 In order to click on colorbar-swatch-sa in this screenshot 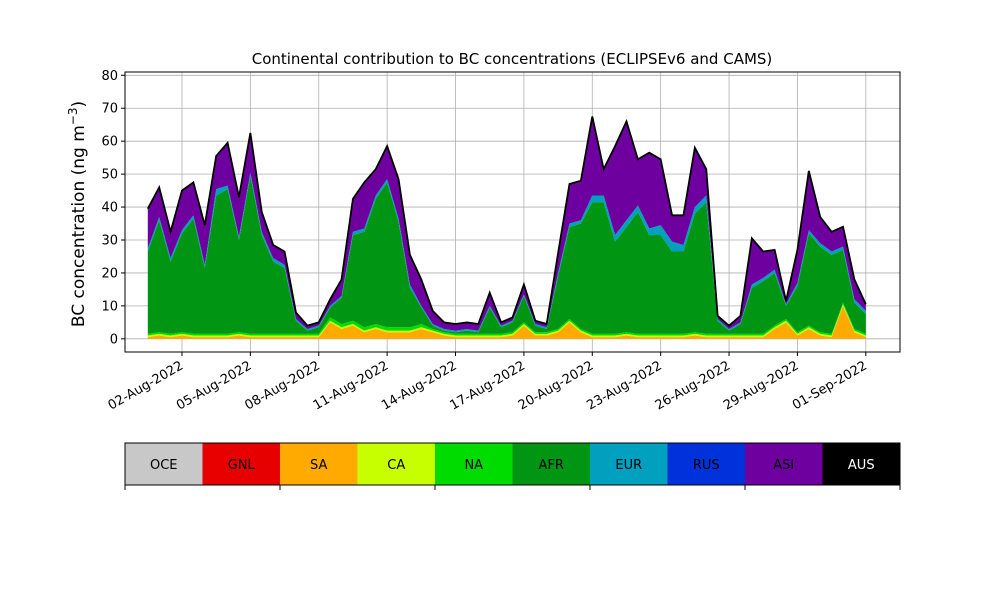, I will do `click(319, 464)`.